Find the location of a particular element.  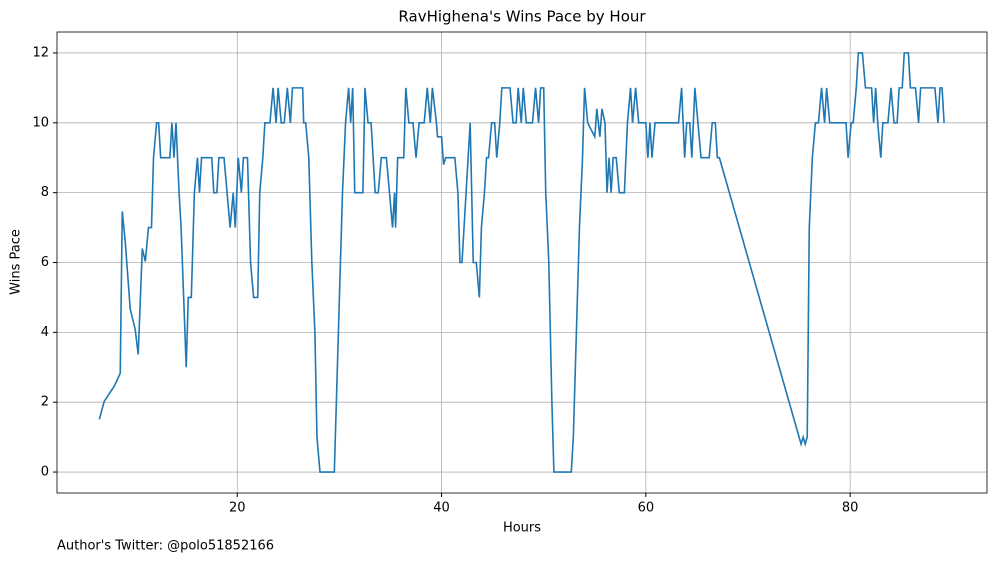

x-tick-label: 20 is located at coordinates (237, 508).